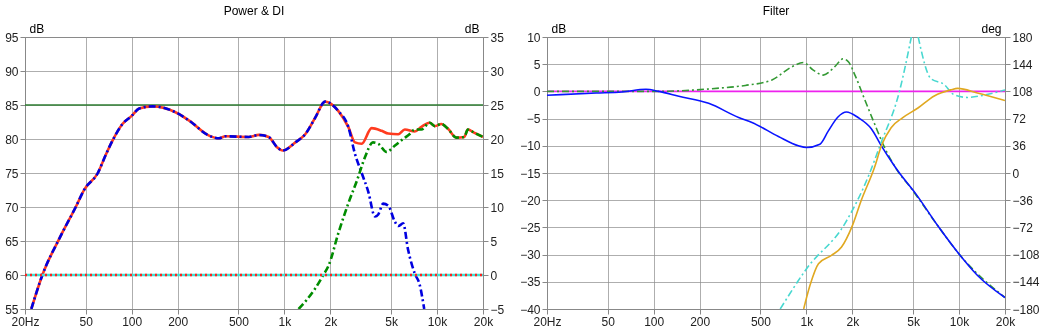 The width and height of the screenshot is (1061, 332). I want to click on y2-tick-label: −180, so click(1026, 309).